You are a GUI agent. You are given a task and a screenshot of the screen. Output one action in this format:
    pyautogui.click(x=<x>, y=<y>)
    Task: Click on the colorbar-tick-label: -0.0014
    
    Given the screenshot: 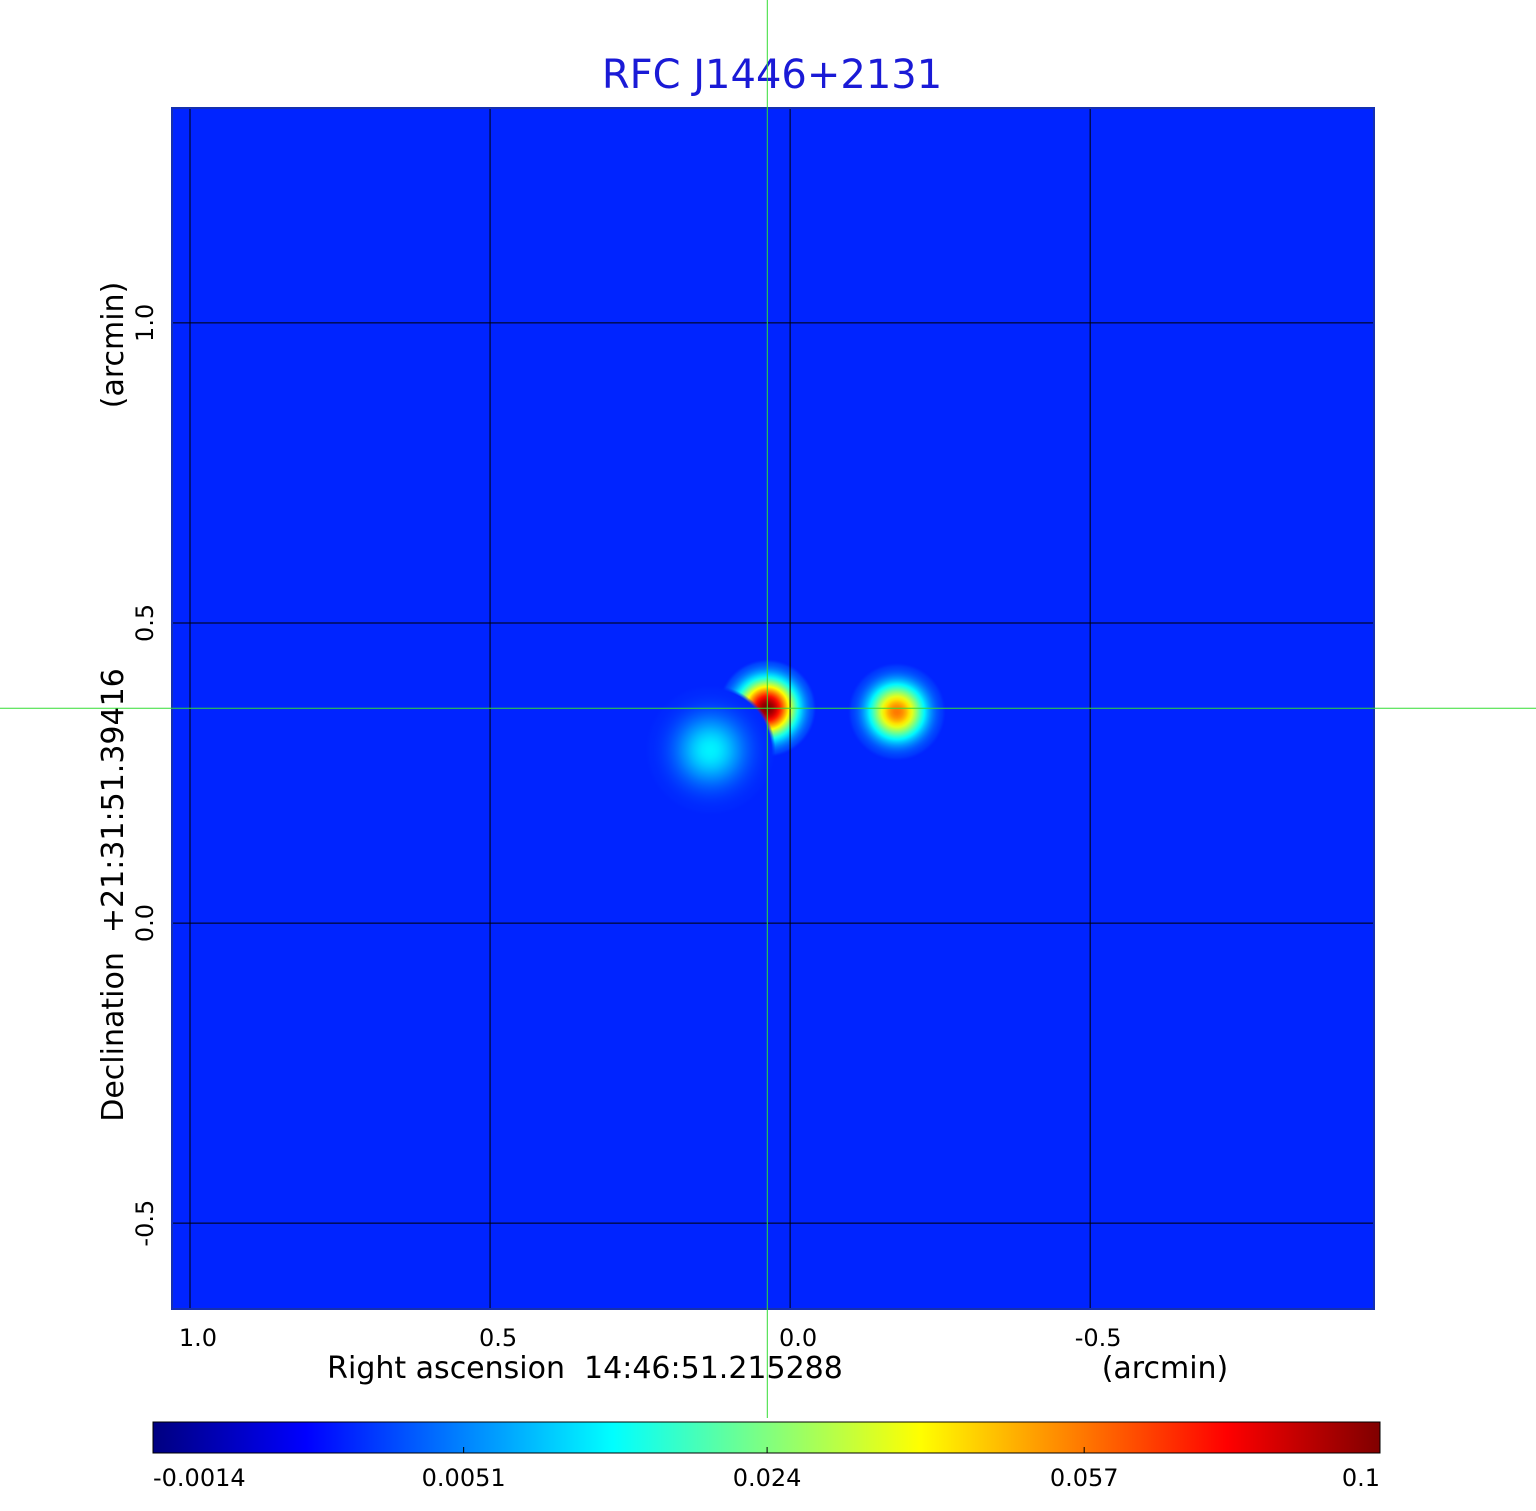 What is the action you would take?
    pyautogui.click(x=199, y=1478)
    